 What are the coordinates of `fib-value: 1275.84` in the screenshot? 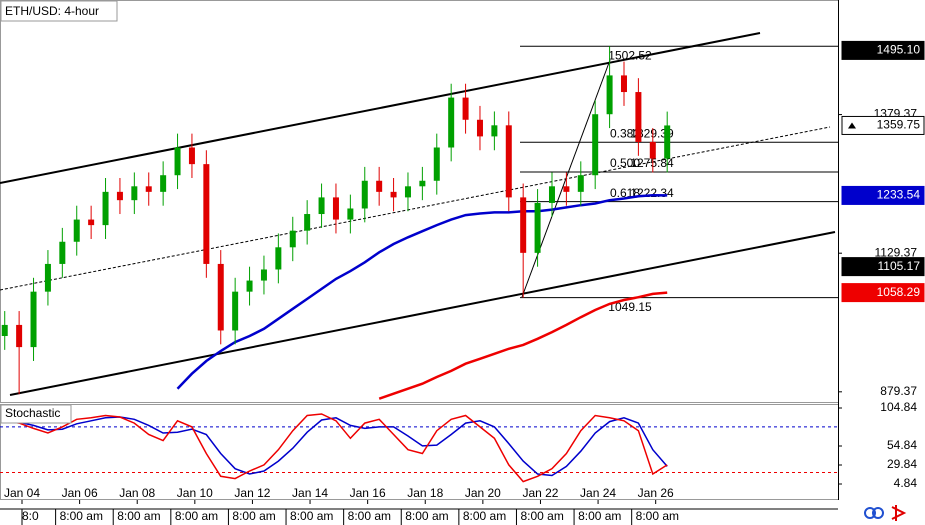 It's located at (652, 163).